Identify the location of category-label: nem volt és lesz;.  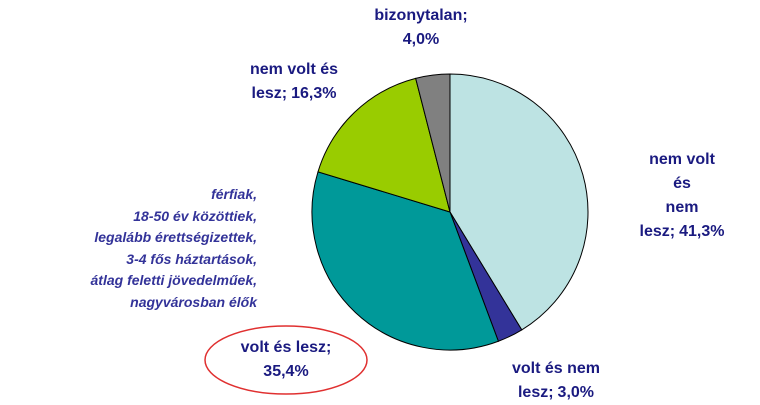
(294, 81).